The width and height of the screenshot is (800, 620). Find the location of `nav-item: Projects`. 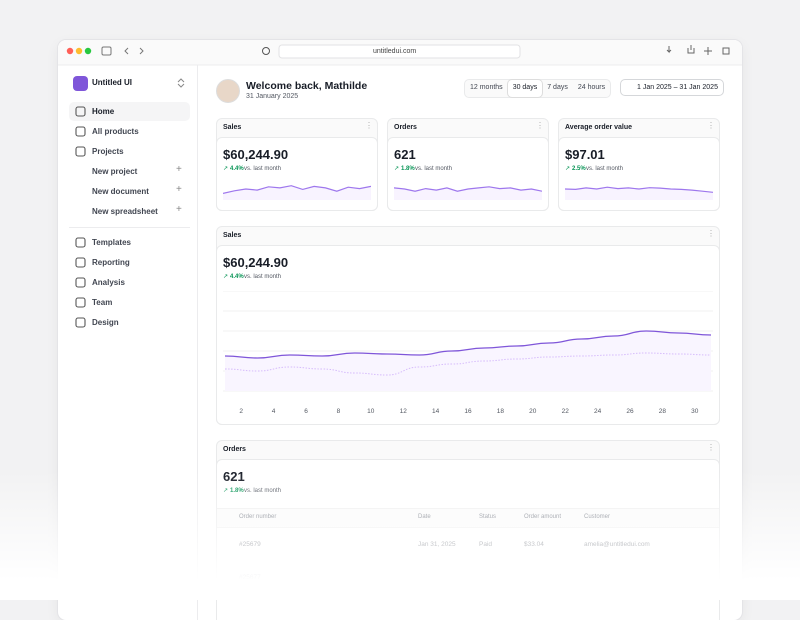

nav-item: Projects is located at coordinates (108, 151).